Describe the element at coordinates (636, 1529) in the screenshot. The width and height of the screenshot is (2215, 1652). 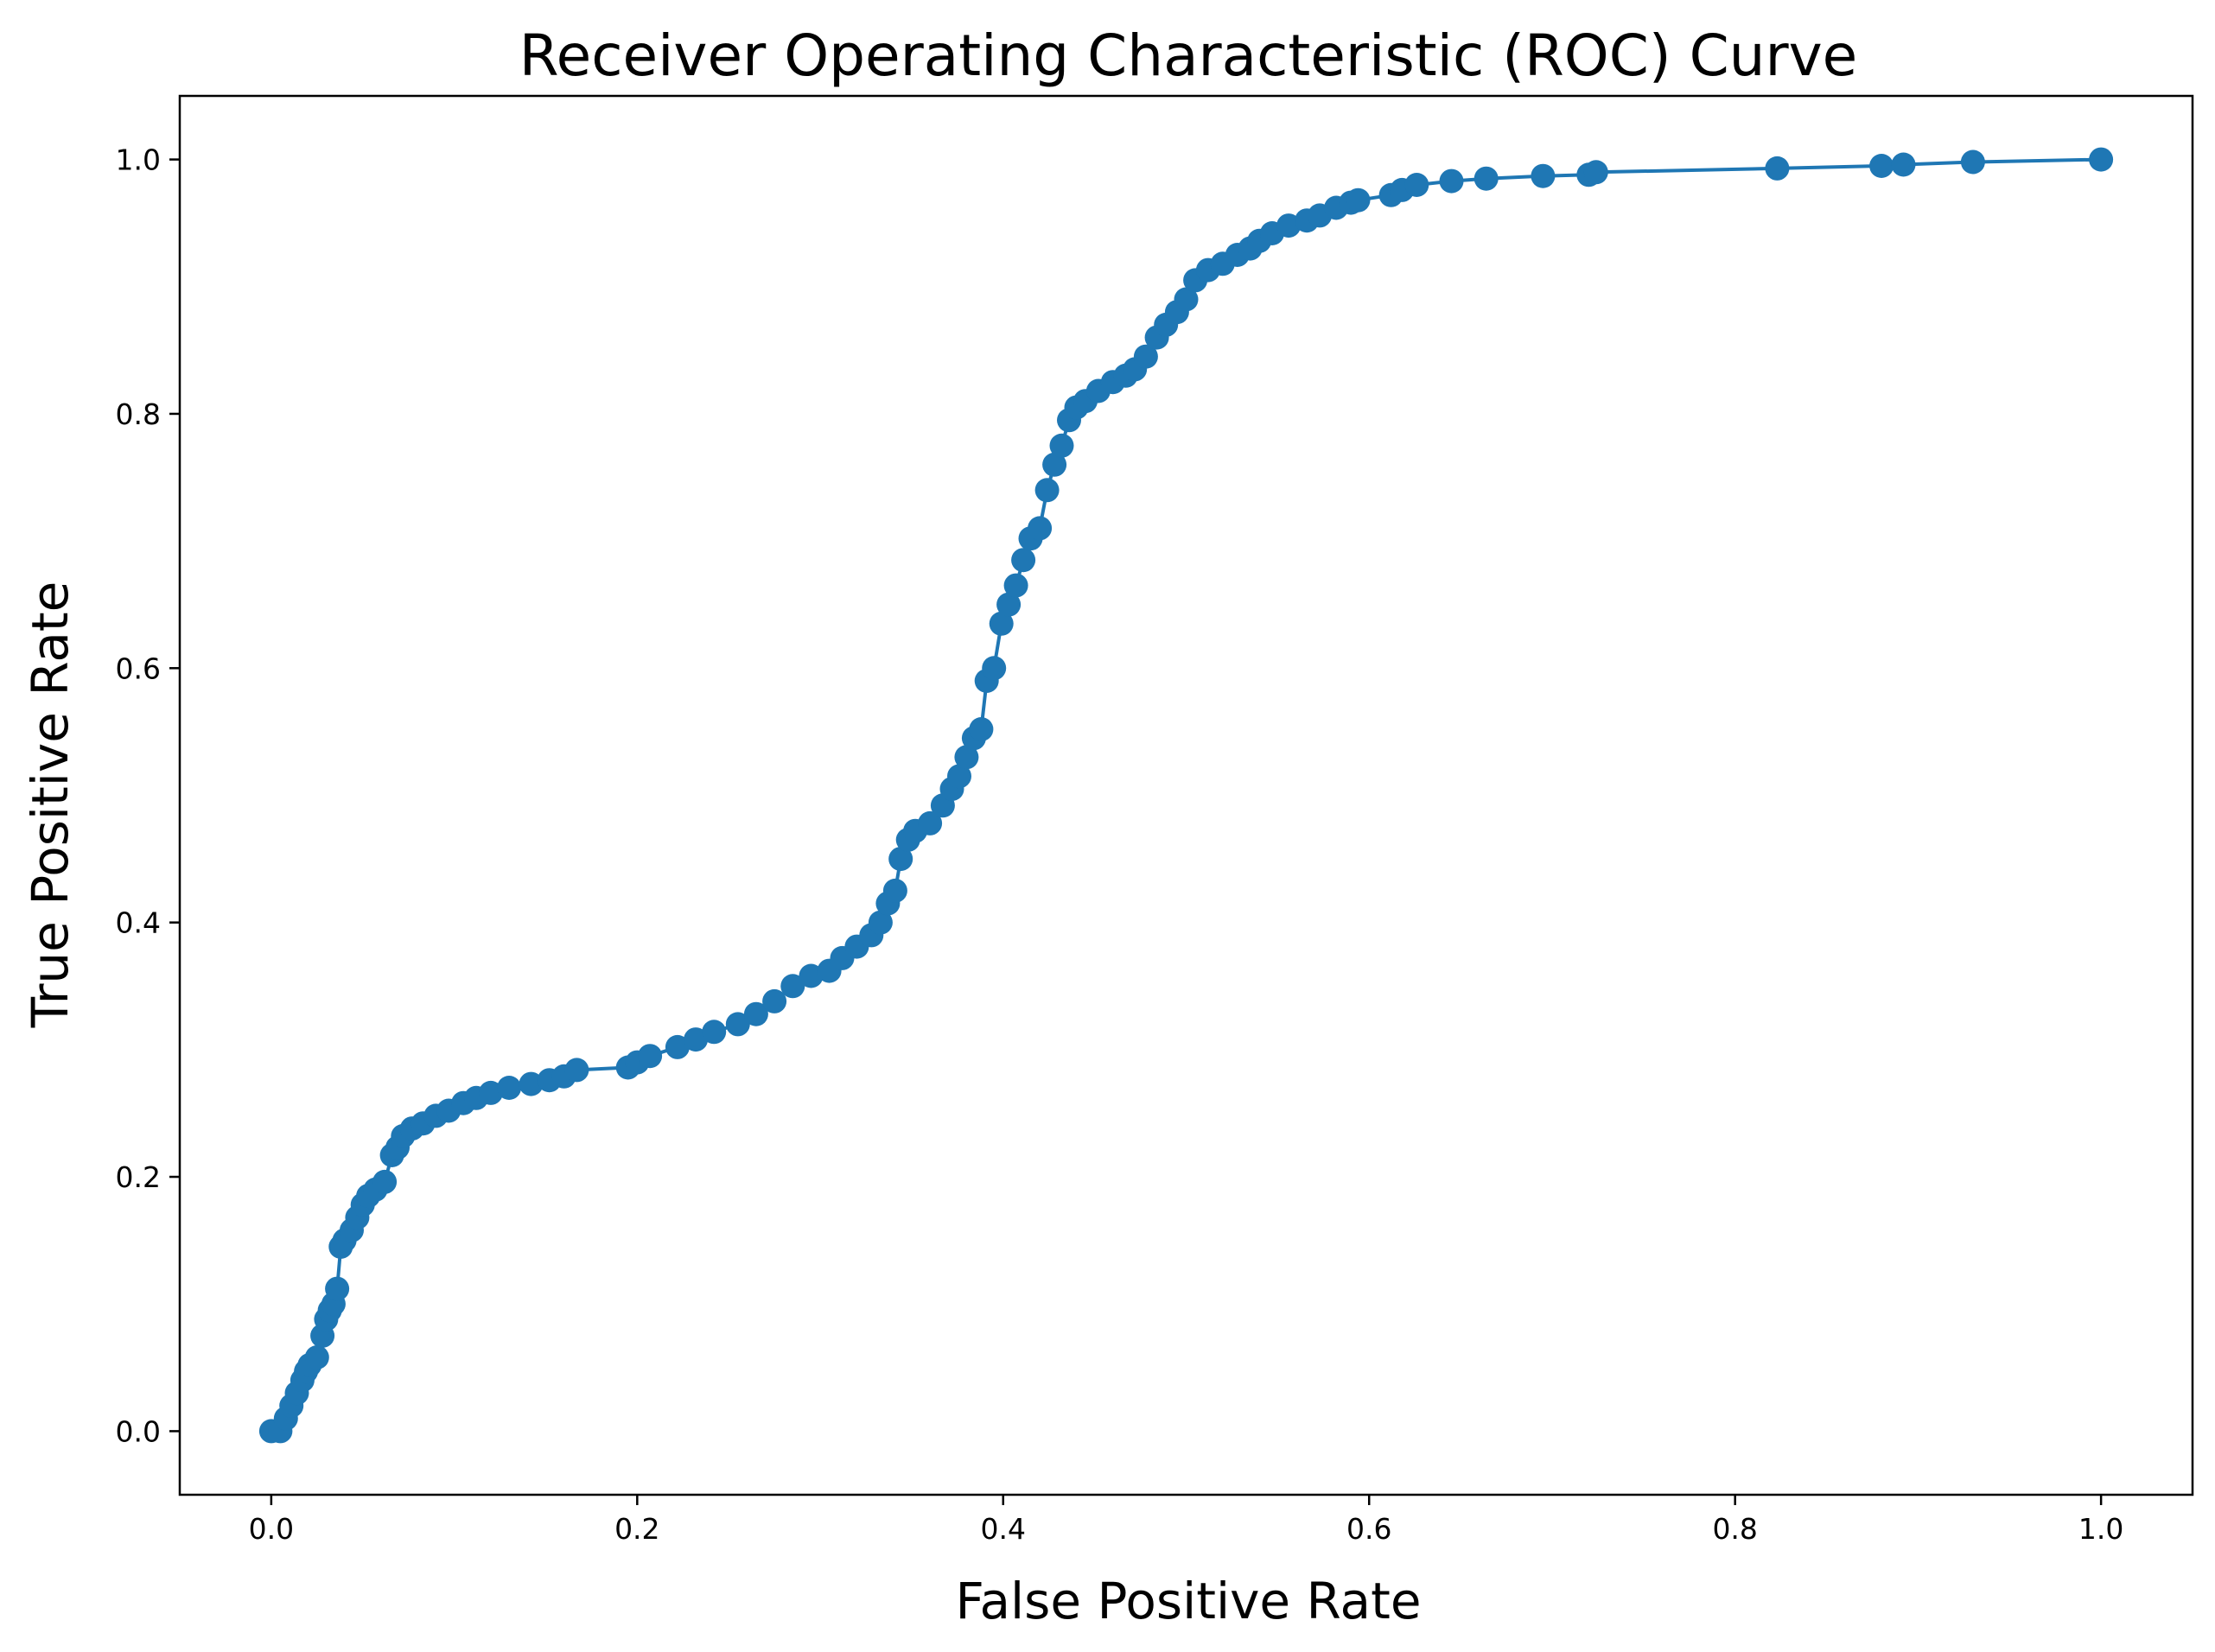
I see `x-tick-label: 0.2` at that location.